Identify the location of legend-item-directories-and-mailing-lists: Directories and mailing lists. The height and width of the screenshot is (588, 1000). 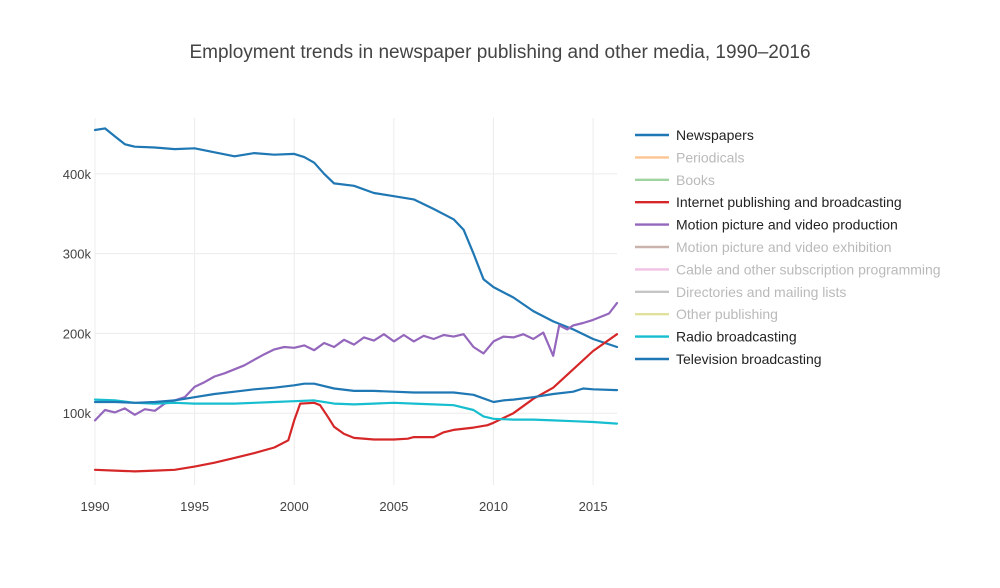
(740, 292).